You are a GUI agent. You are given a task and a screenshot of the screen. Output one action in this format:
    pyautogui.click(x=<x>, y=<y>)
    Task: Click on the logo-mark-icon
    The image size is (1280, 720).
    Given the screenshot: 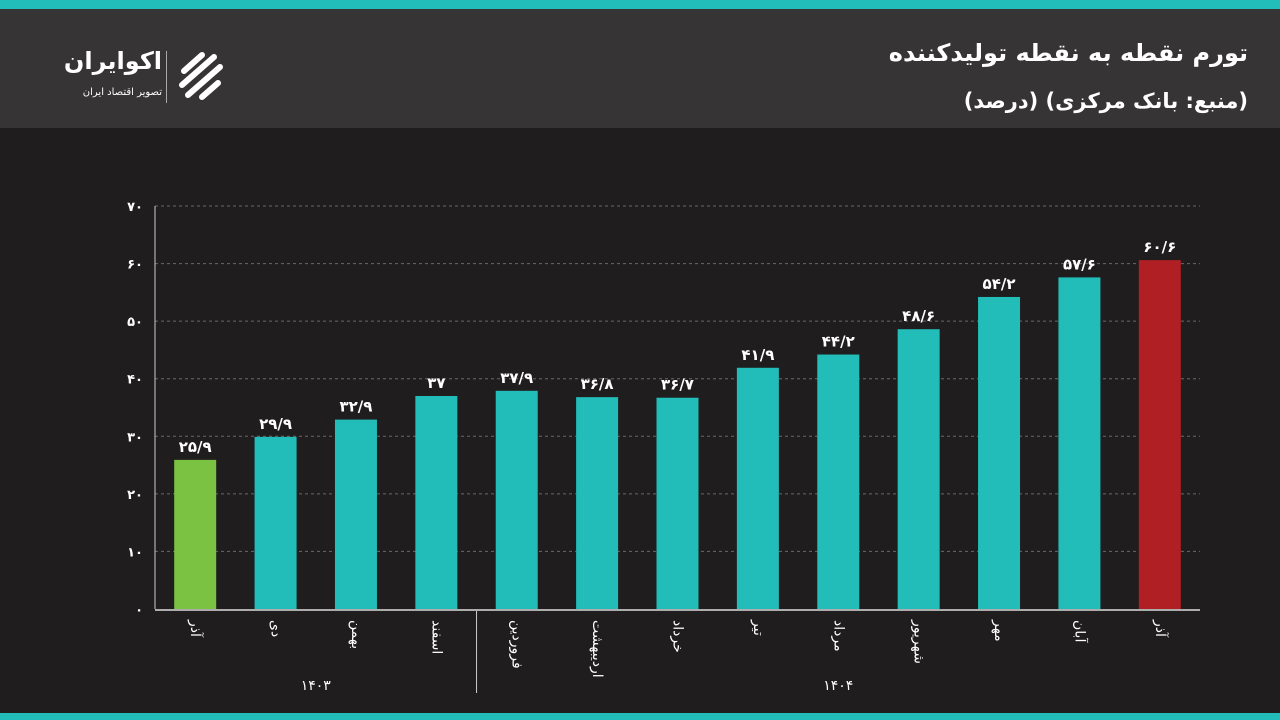 What is the action you would take?
    pyautogui.click(x=201, y=76)
    